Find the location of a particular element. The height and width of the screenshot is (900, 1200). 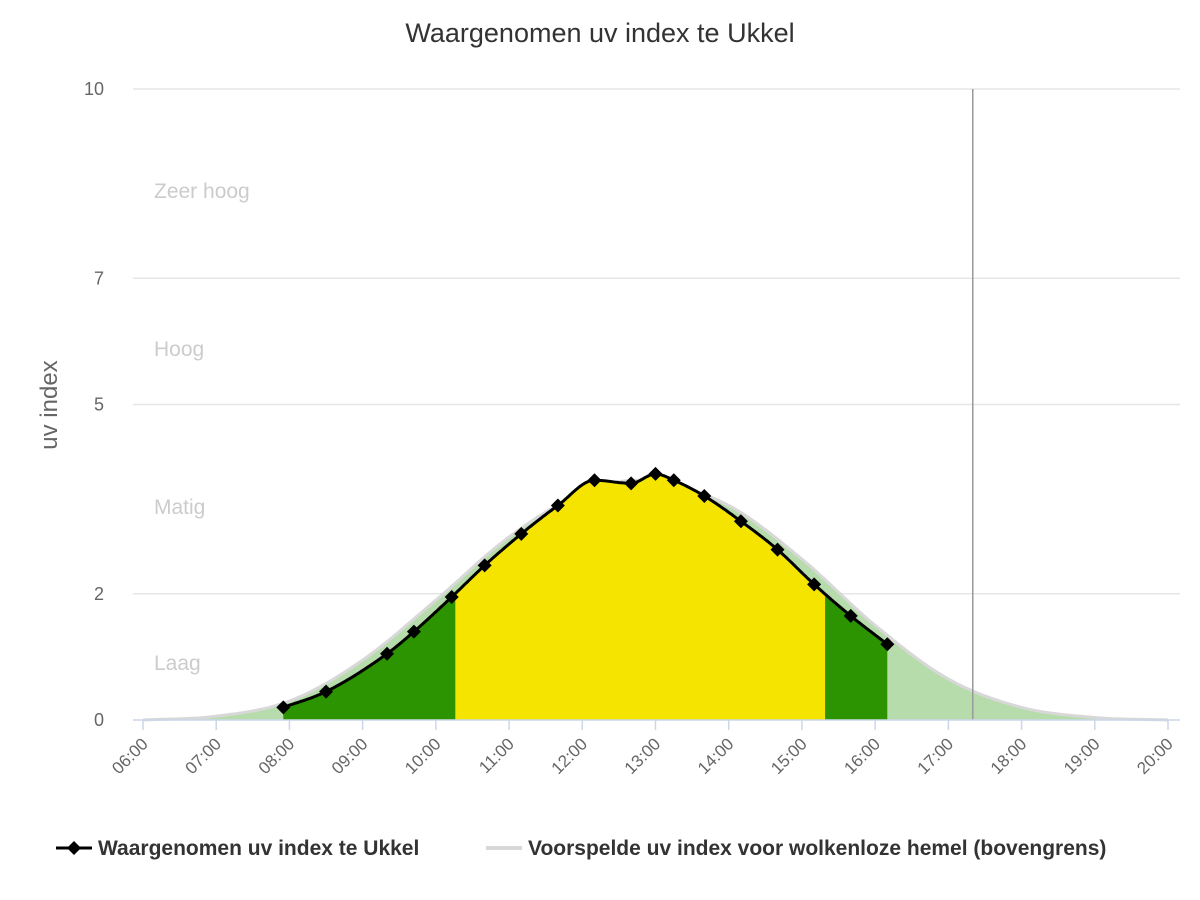

y-axis-label: uv index is located at coordinates (49, 404).